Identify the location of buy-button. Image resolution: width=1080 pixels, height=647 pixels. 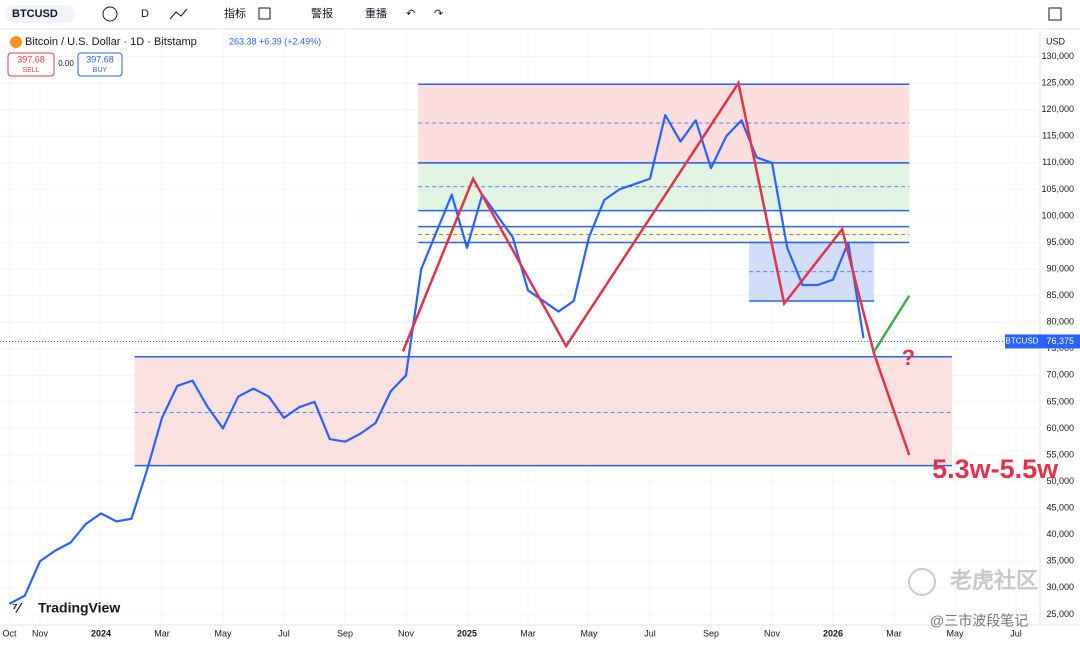
(100, 64).